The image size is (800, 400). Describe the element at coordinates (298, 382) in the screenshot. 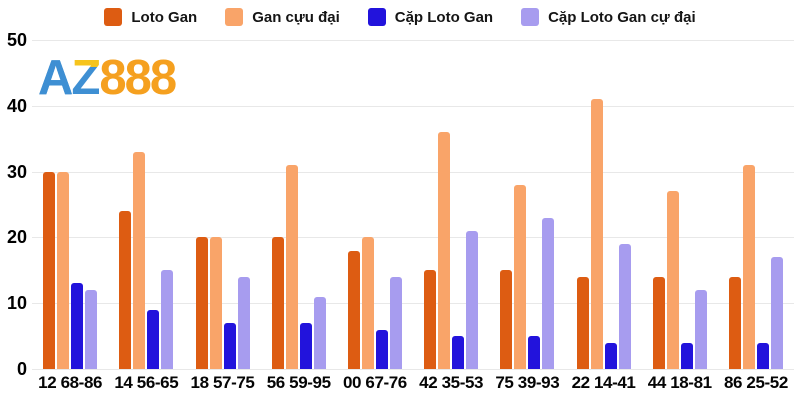

I see `x-axis-label: 56 59-95` at that location.